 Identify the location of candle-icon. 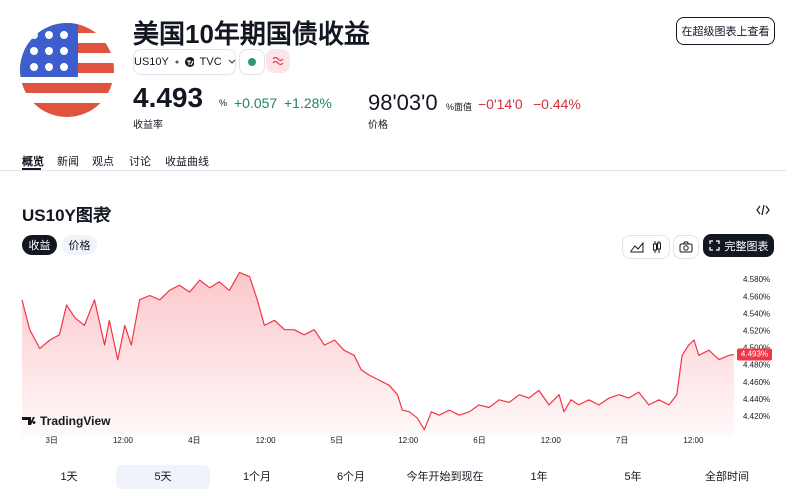
(657, 247).